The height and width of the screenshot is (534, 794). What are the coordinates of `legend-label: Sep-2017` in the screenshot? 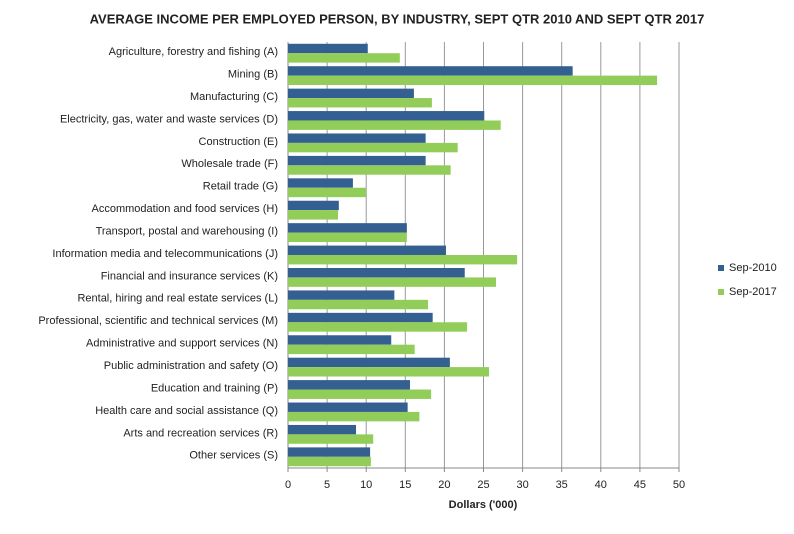 It's located at (753, 292).